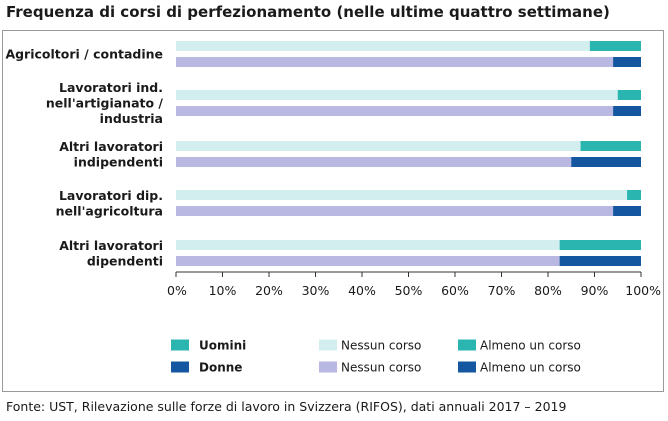 This screenshot has height=421, width=668. What do you see at coordinates (269, 290) in the screenshot?
I see `x-tick-label-2: 20%` at bounding box center [269, 290].